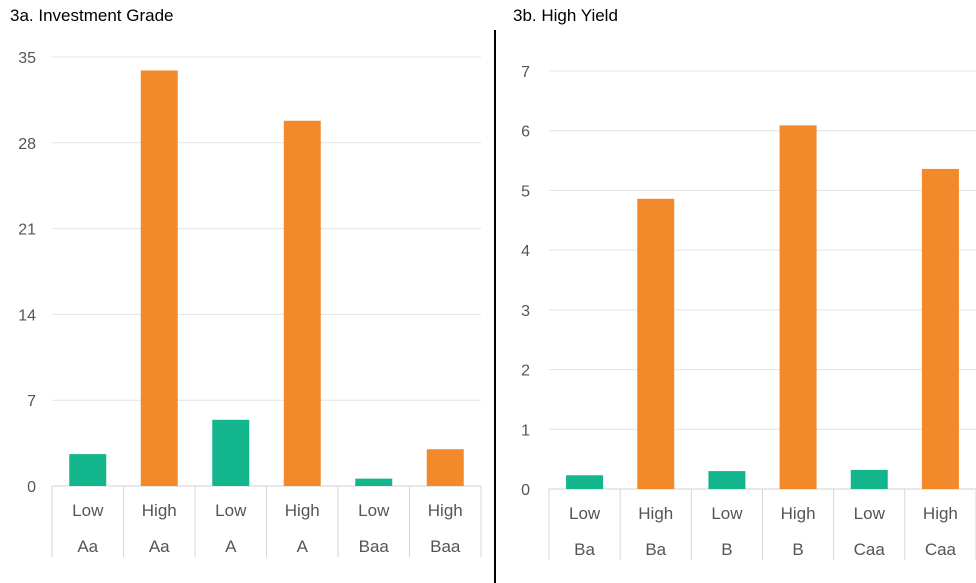 The width and height of the screenshot is (976, 583). What do you see at coordinates (231, 452) in the screenshot?
I see `bar-low-a` at bounding box center [231, 452].